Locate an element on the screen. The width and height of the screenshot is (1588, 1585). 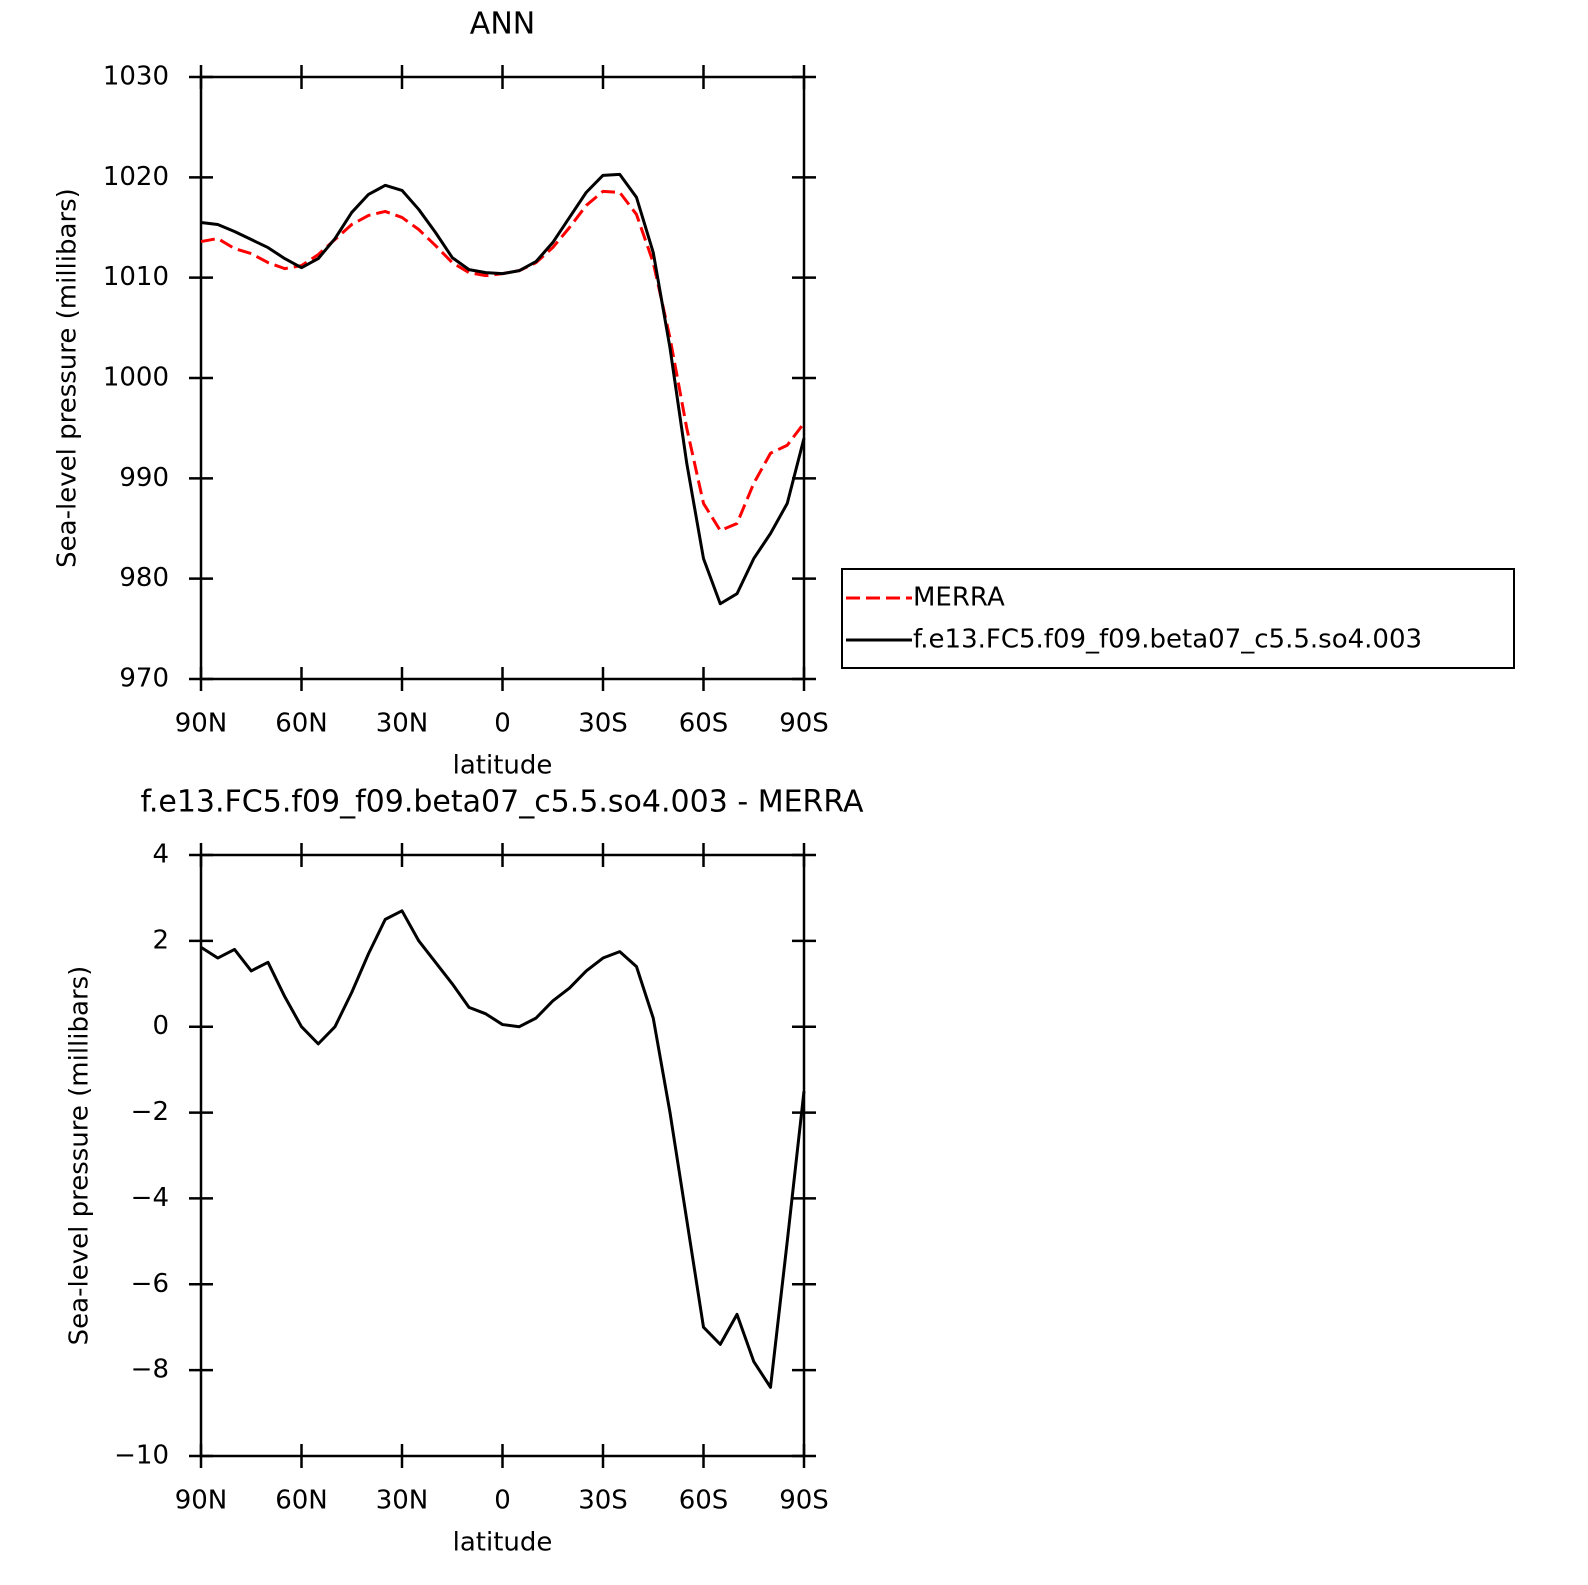
y-tick-label: −2 is located at coordinates (150, 1112).